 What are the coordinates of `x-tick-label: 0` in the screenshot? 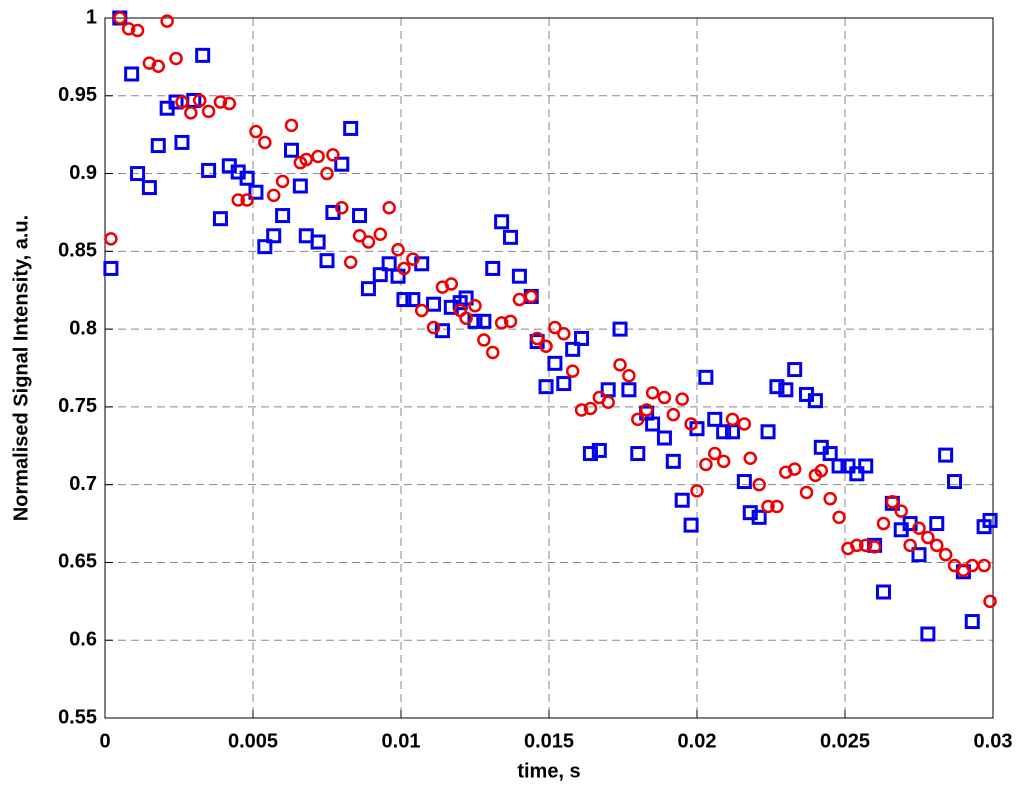 It's located at (104, 741).